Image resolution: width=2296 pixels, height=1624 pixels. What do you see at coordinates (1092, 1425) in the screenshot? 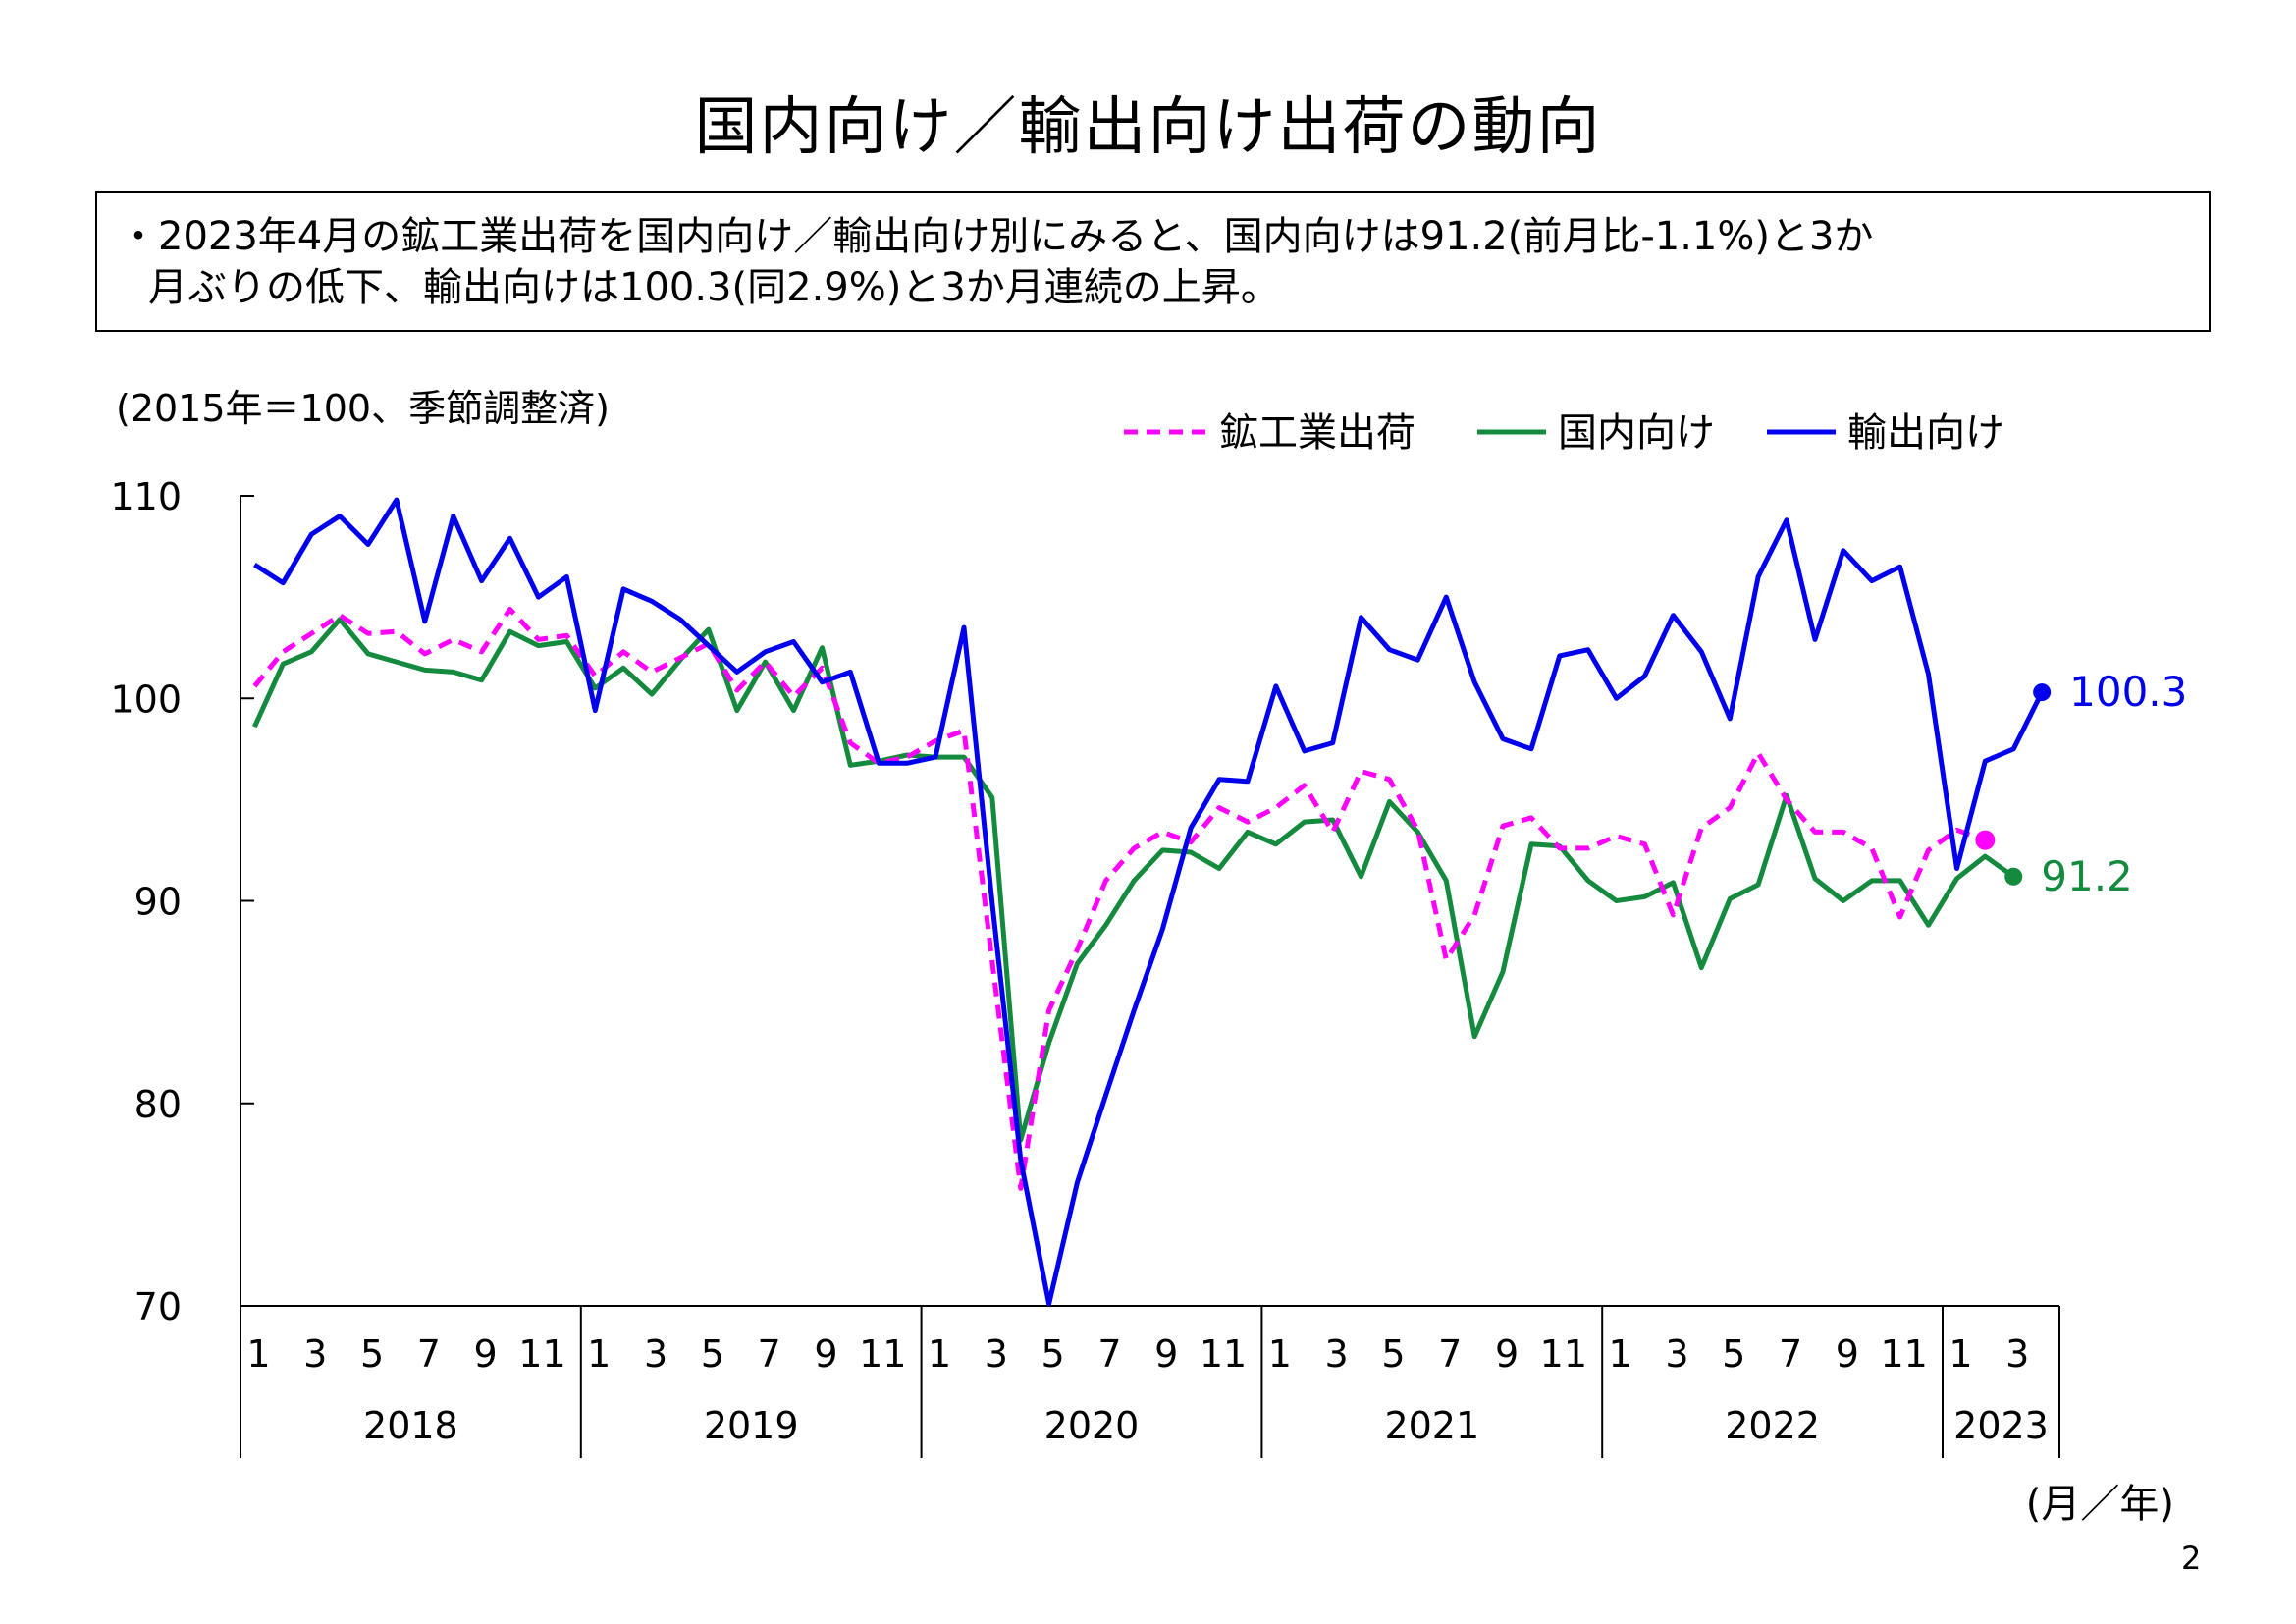
I see `year-label: 2020` at bounding box center [1092, 1425].